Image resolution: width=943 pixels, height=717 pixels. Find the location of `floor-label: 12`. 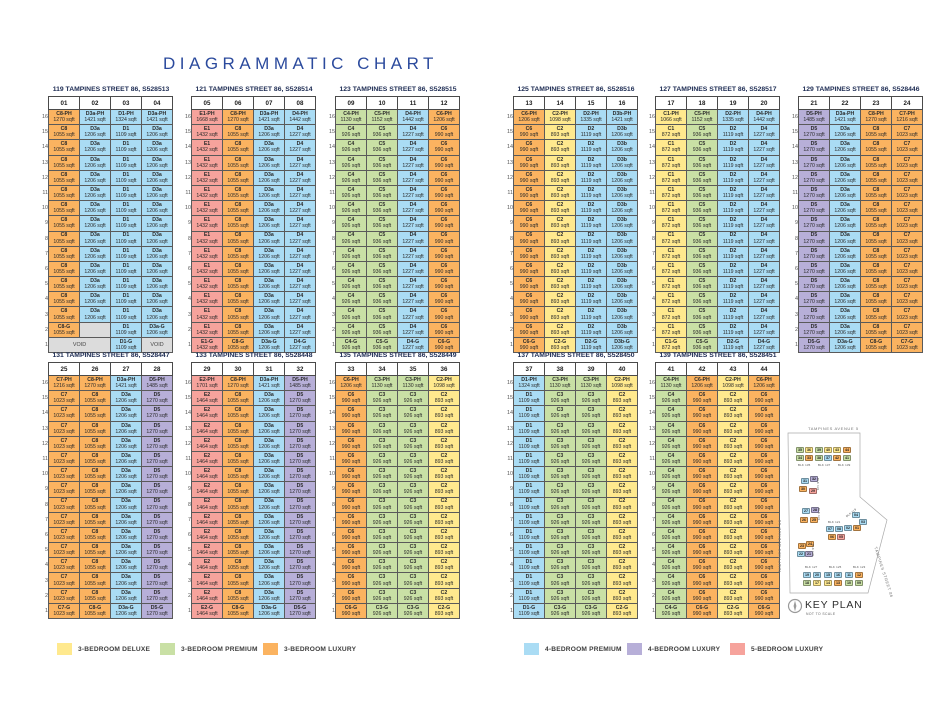

floor-label: 12 is located at coordinates (330, 444).